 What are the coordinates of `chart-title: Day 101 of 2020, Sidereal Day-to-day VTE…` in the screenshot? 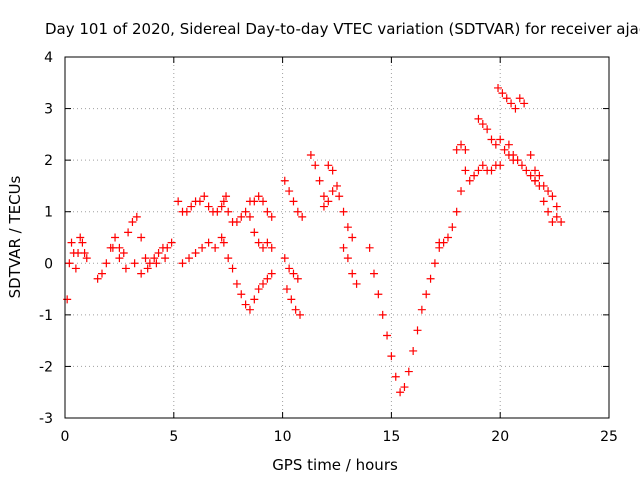 It's located at (342, 29).